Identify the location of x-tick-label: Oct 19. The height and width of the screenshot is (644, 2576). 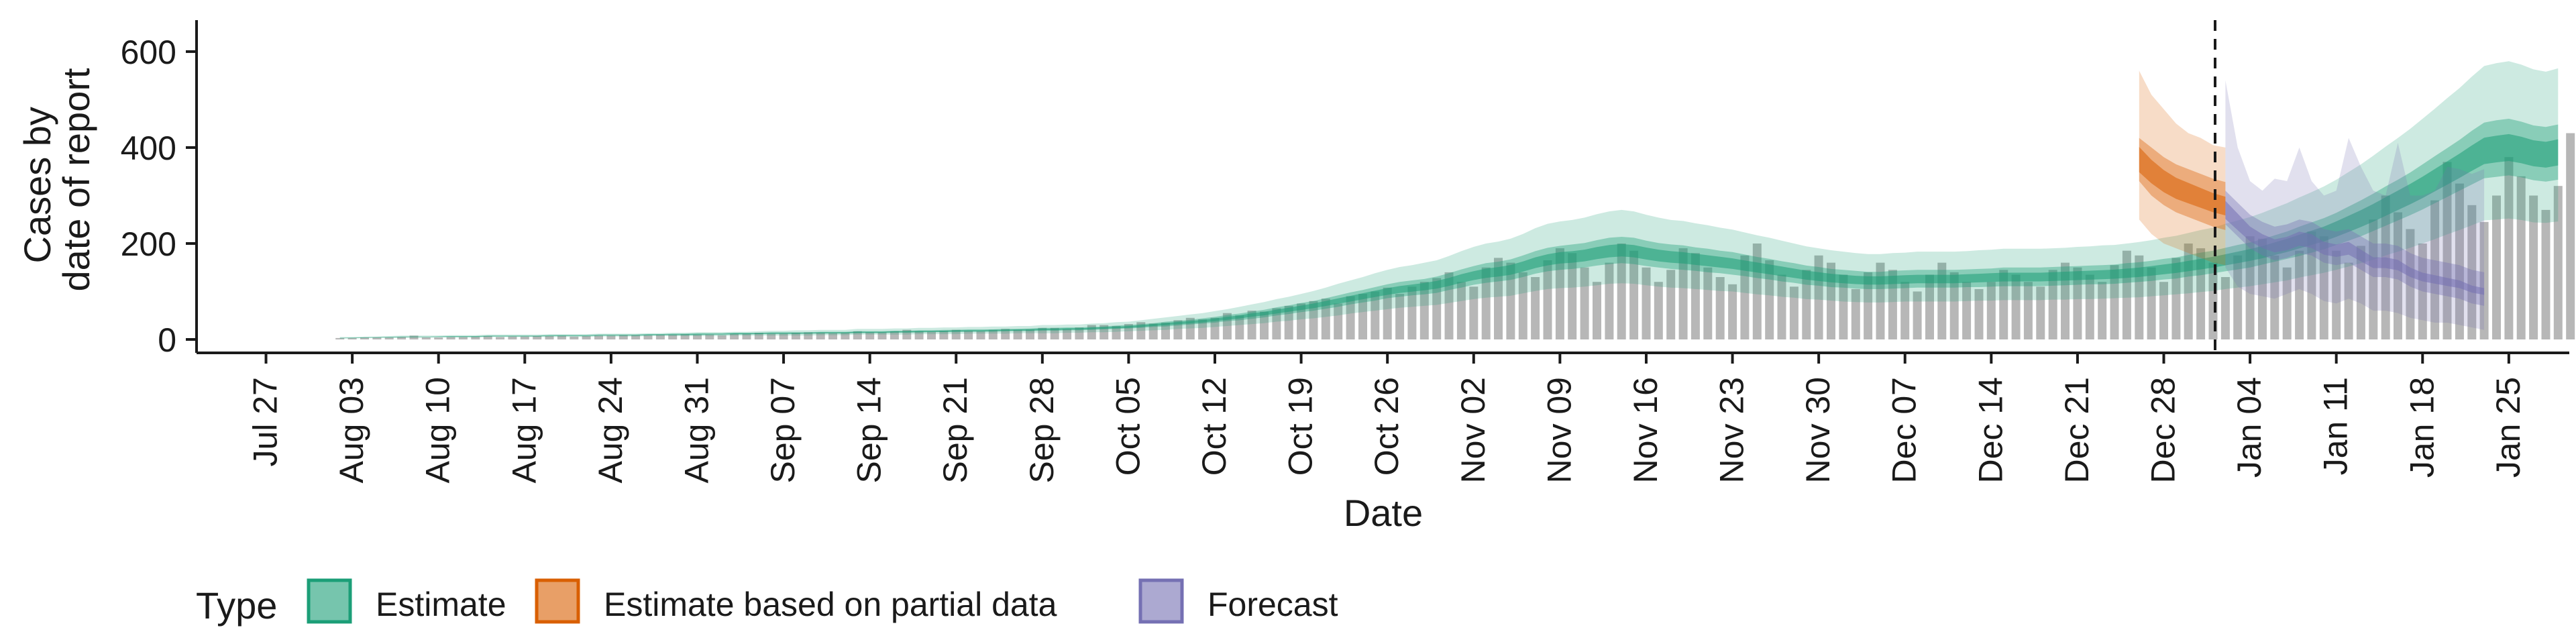
(1301, 426).